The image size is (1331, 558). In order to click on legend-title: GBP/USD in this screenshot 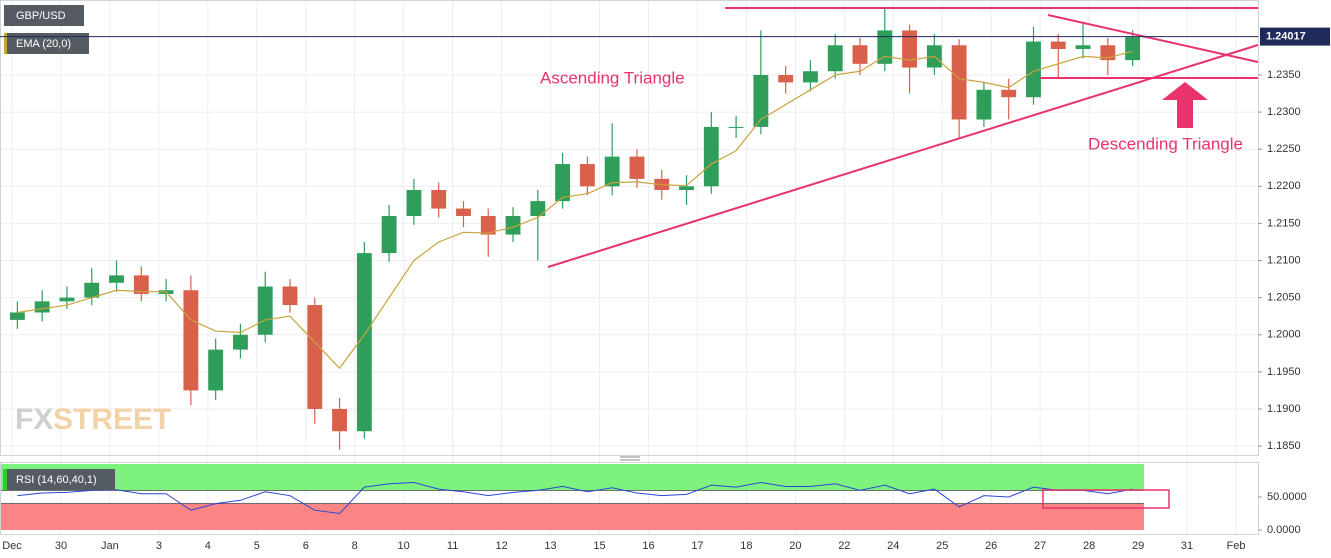, I will do `click(41, 16)`.